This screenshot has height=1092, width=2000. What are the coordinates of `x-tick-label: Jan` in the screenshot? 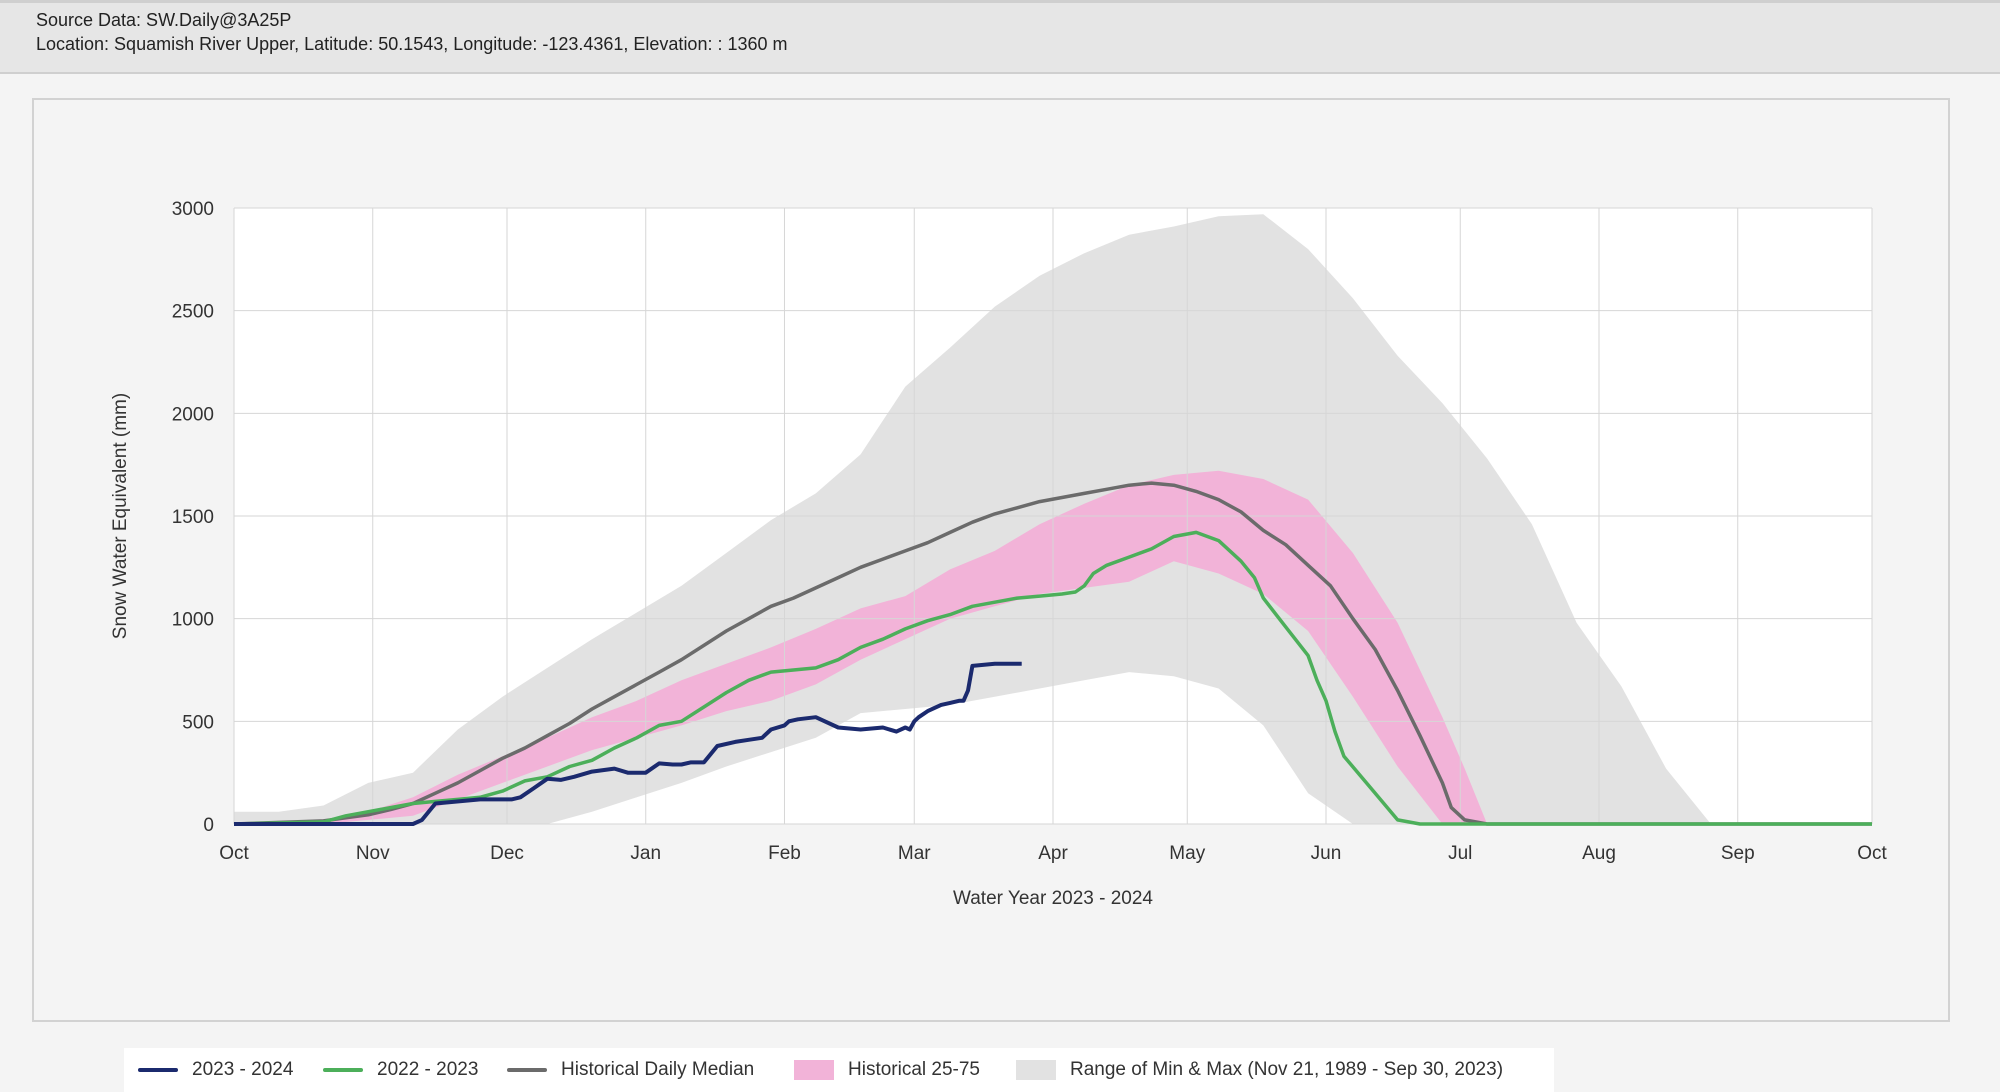 It's located at (645, 853).